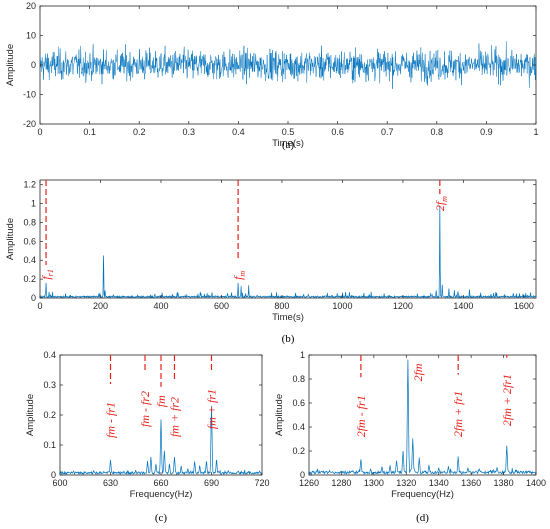  What do you see at coordinates (49, 385) in the screenshot?
I see `y-tick-label: 0.3` at bounding box center [49, 385].